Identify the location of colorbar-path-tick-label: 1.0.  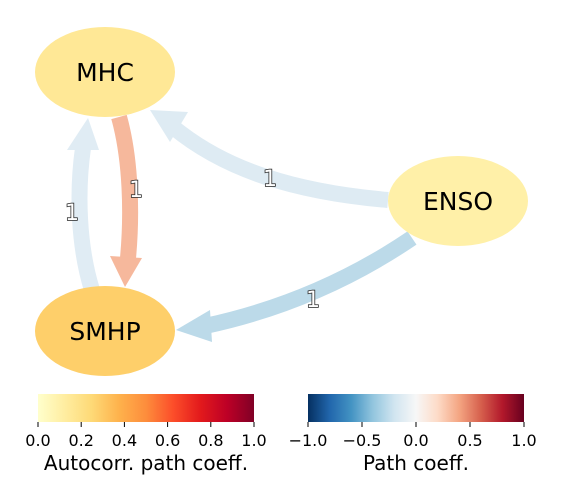
(523, 440).